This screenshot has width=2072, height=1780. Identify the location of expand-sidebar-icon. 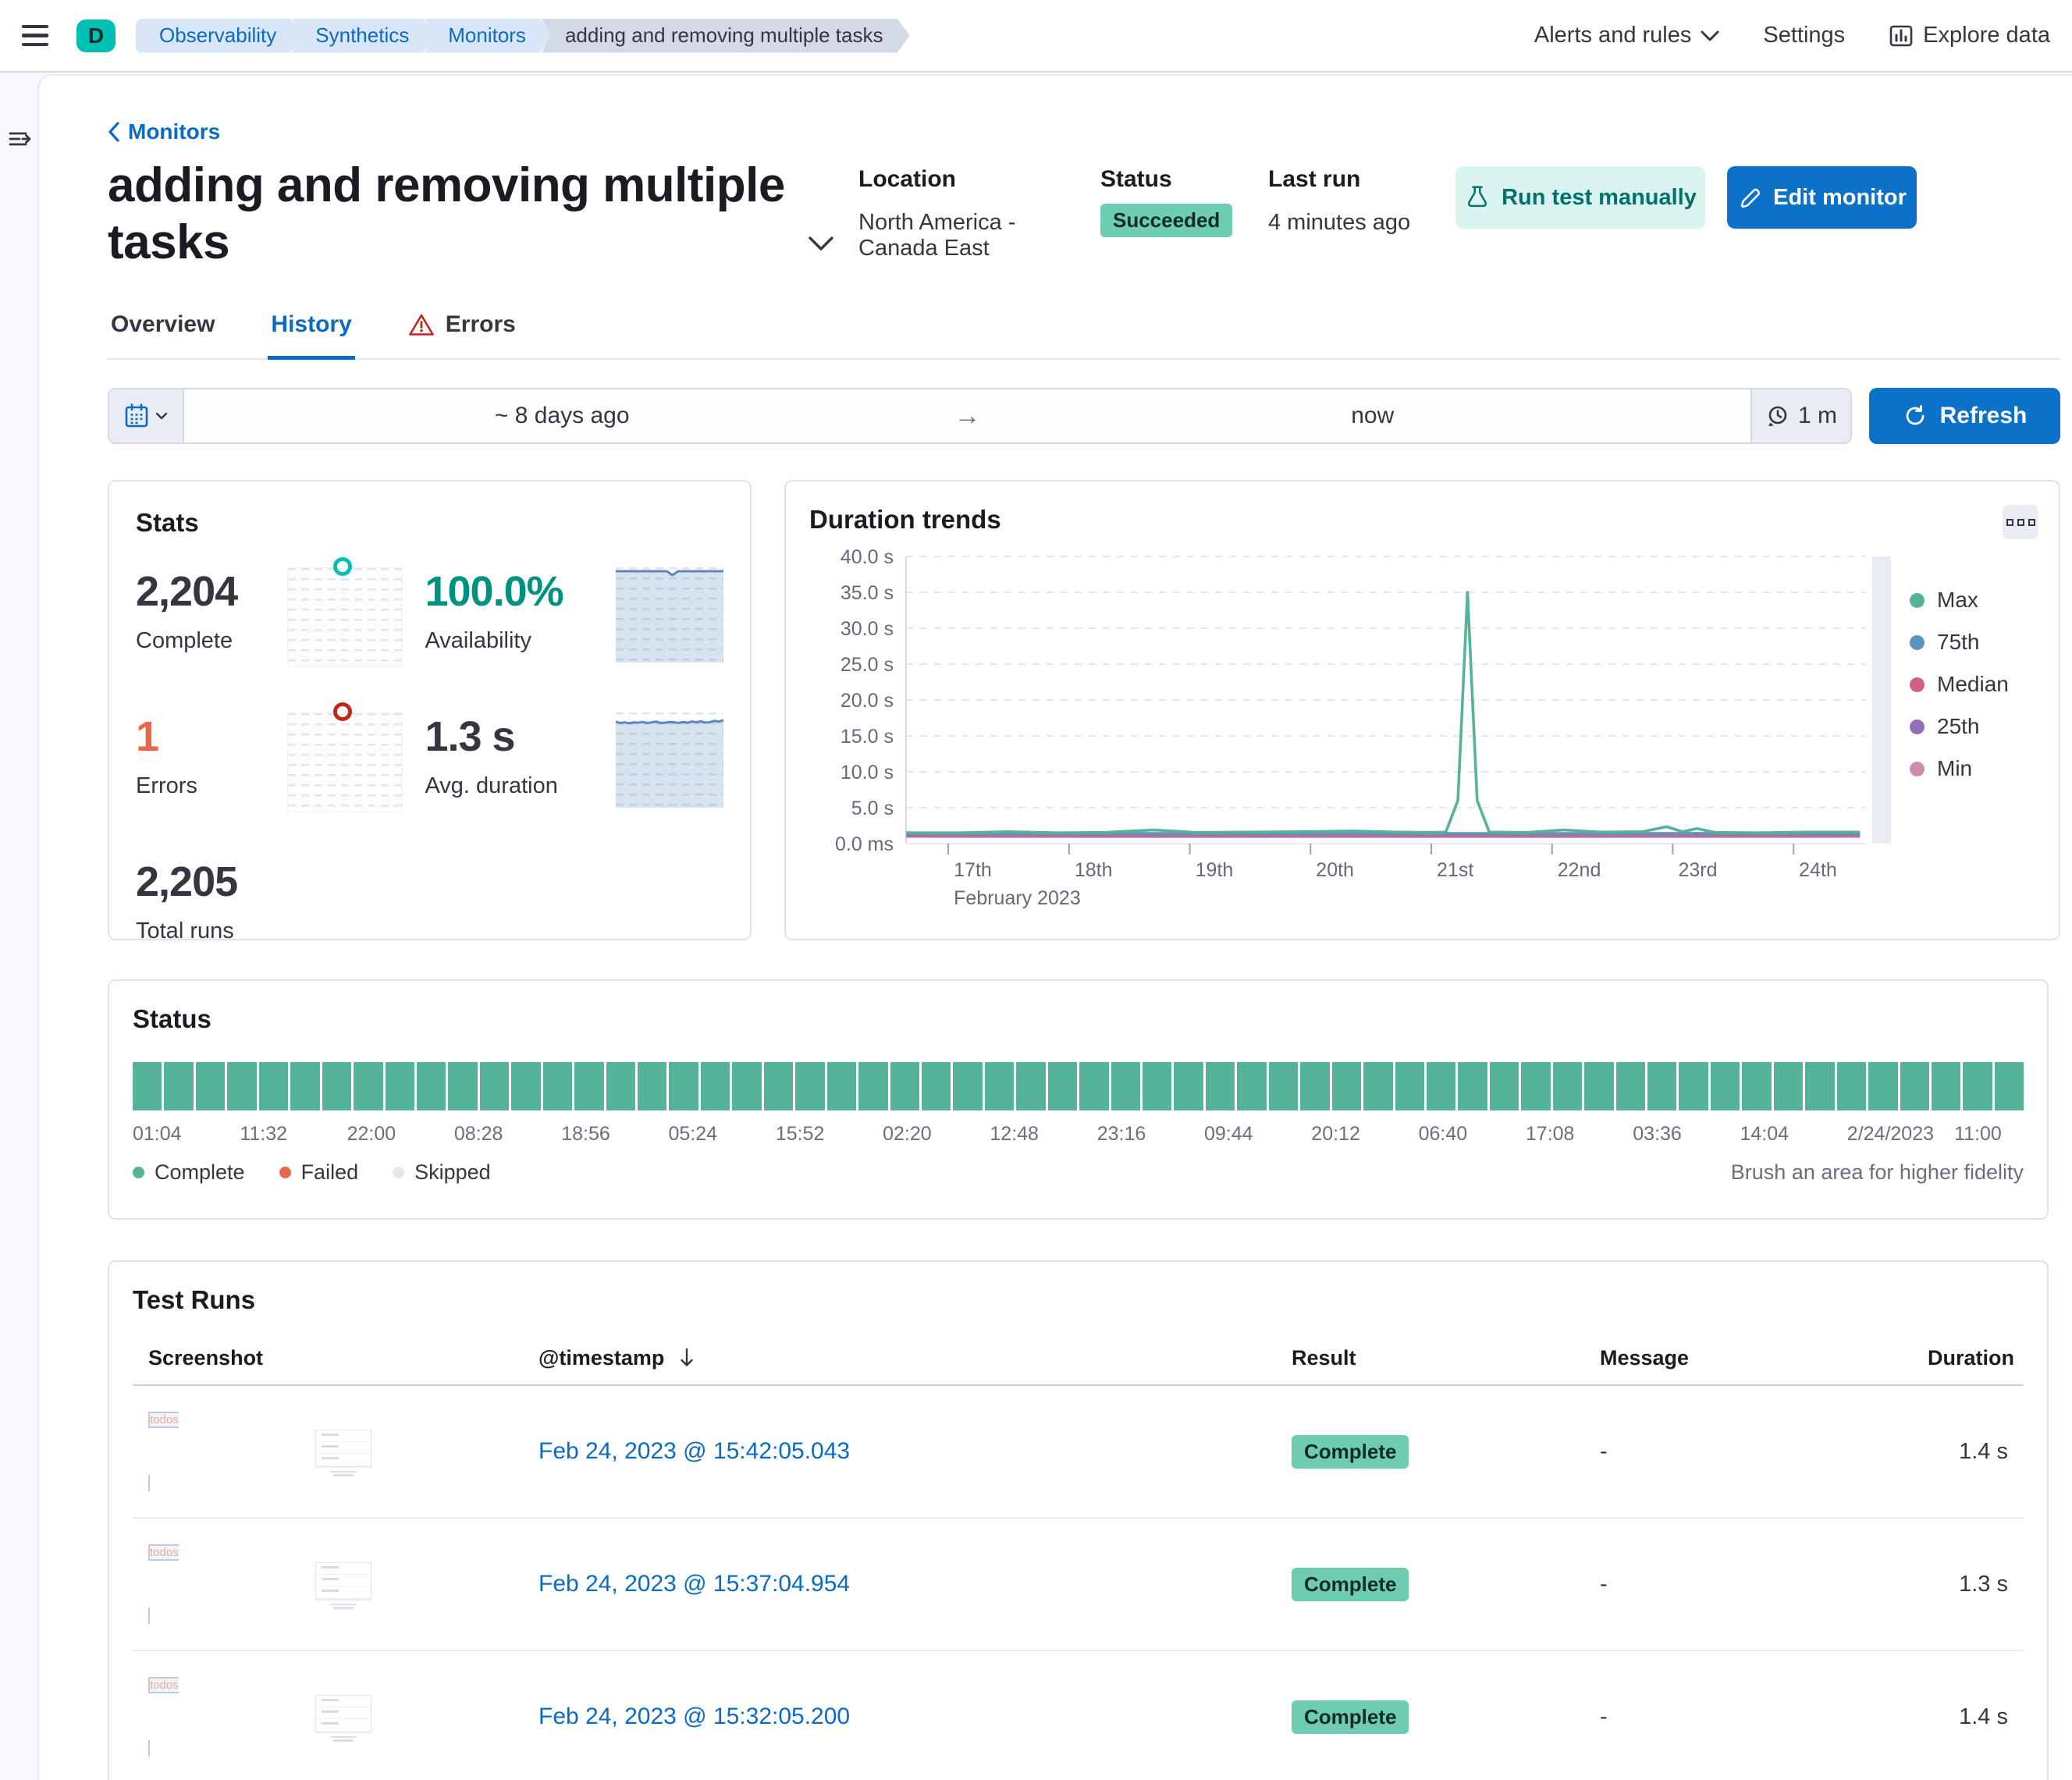
(19, 140).